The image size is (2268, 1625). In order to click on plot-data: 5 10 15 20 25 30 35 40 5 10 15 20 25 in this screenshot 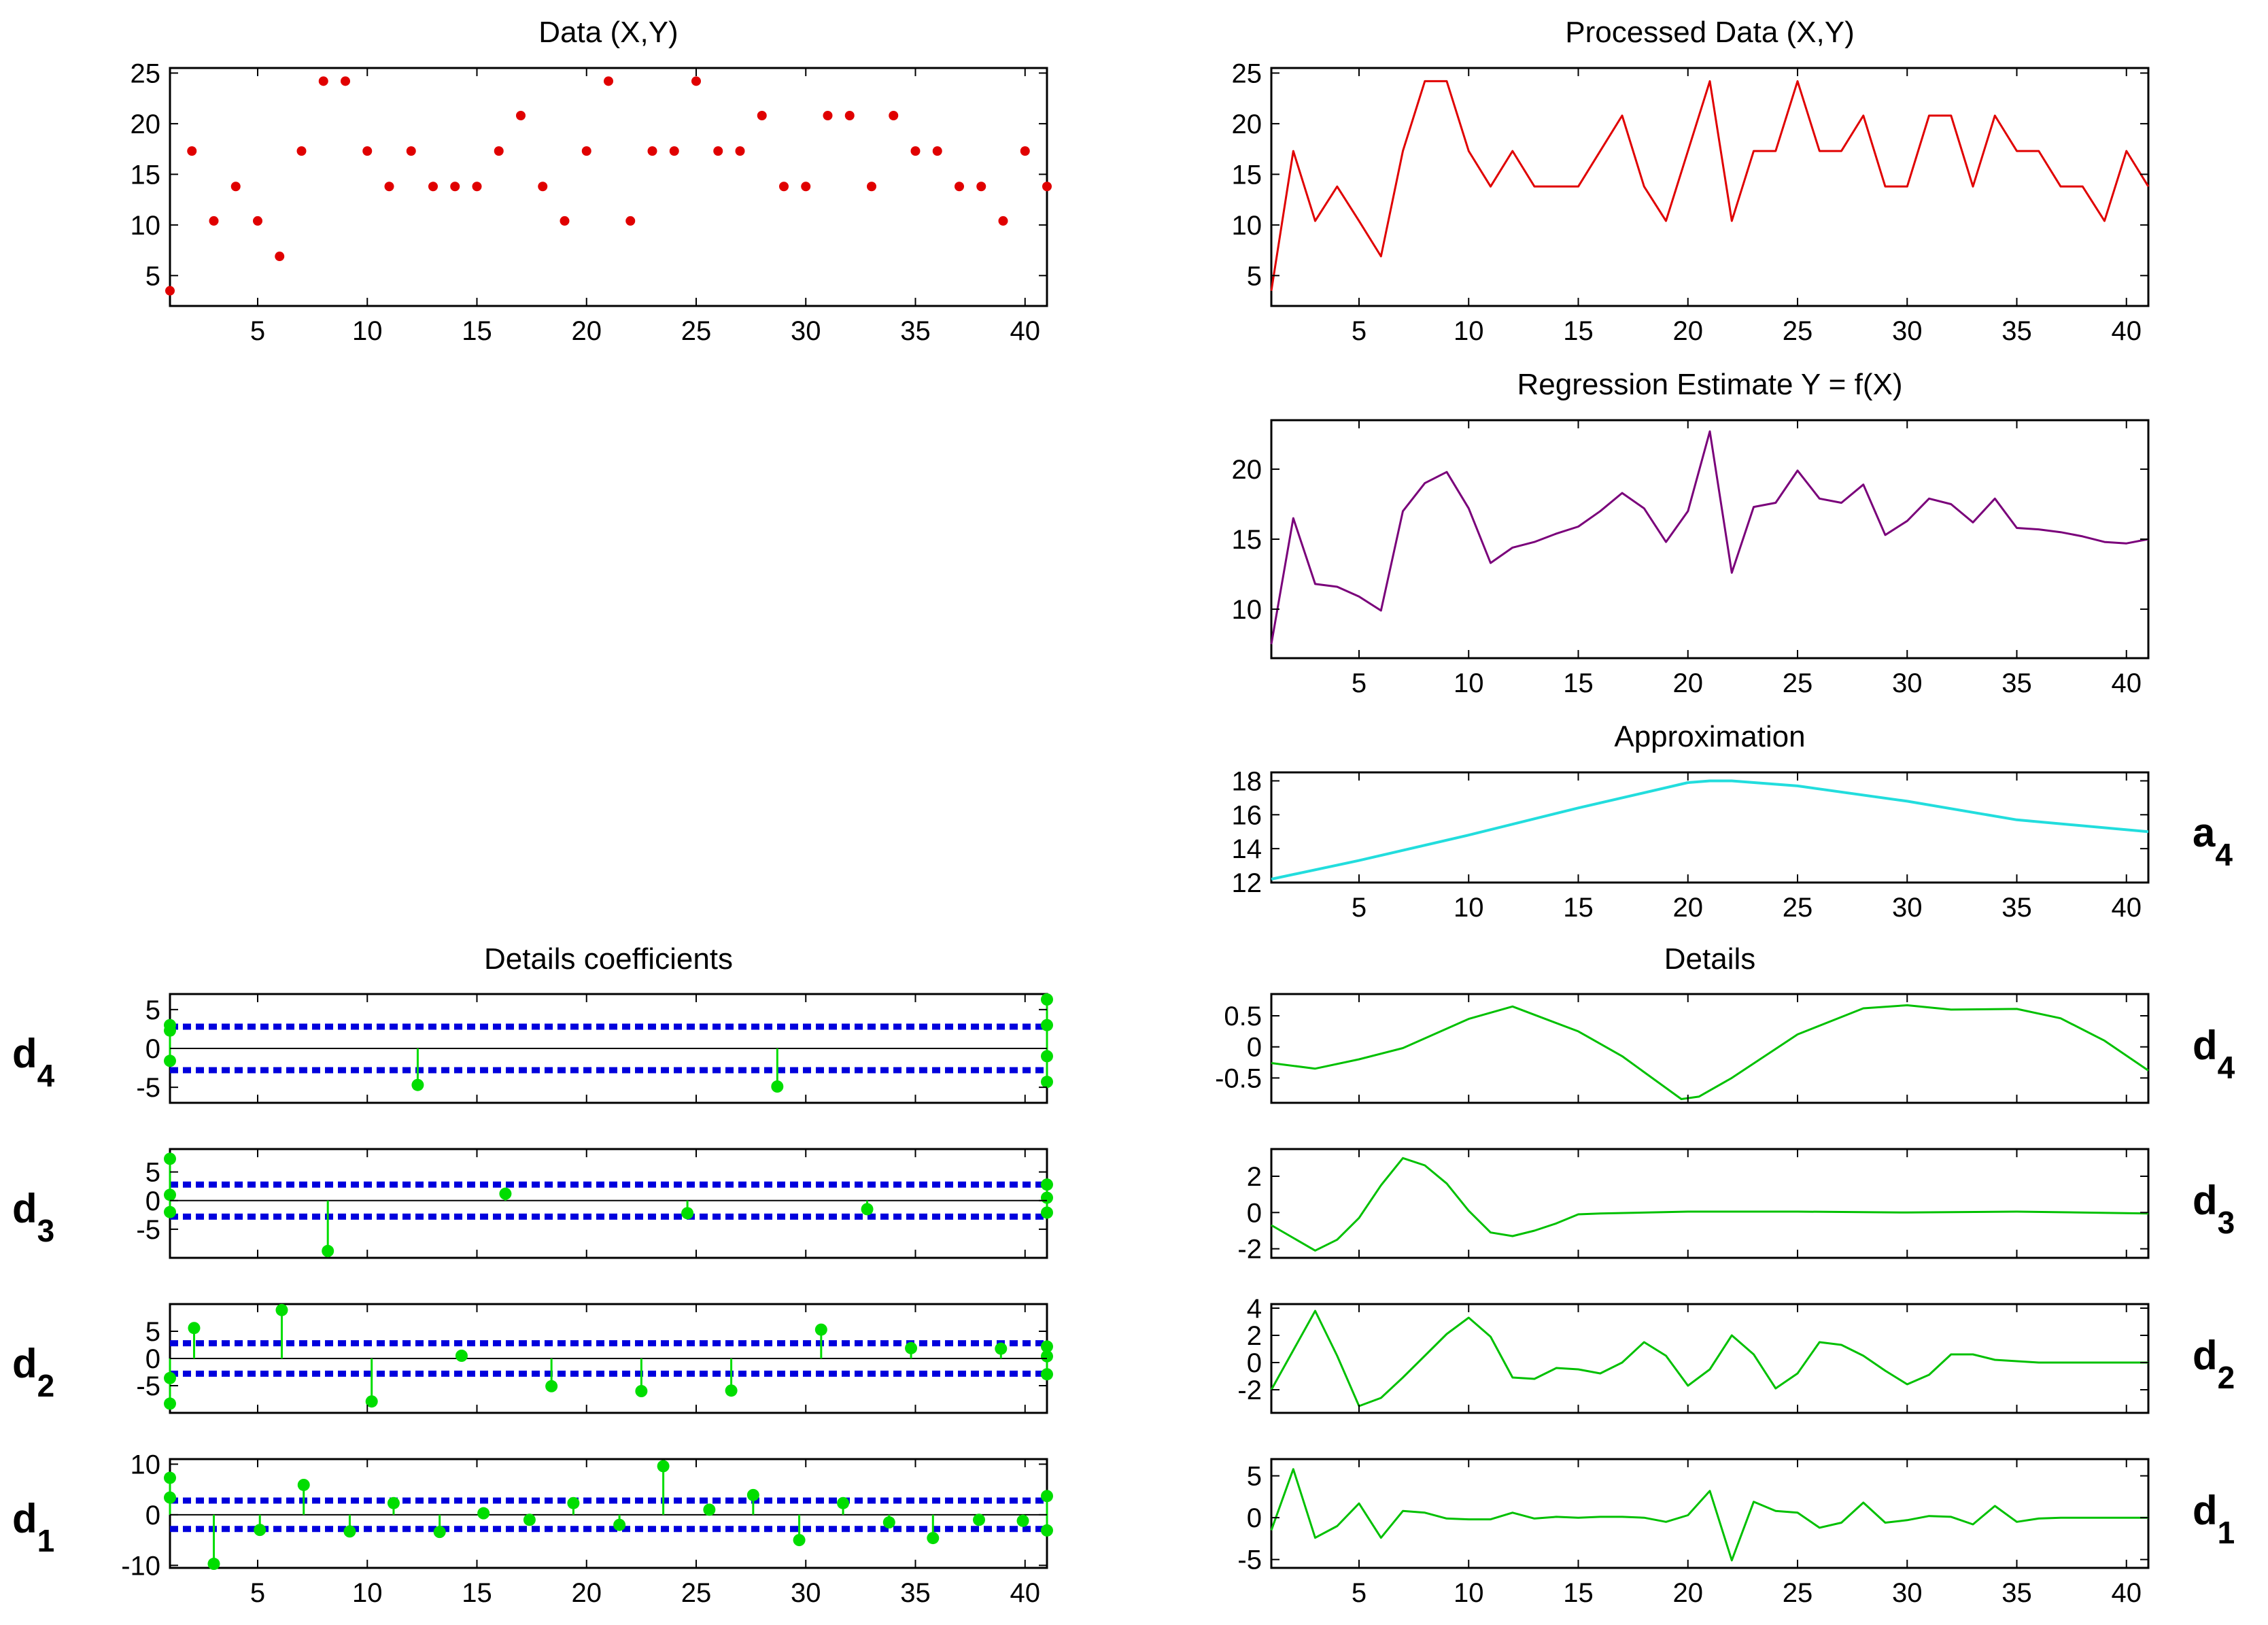, I will do `click(591, 202)`.